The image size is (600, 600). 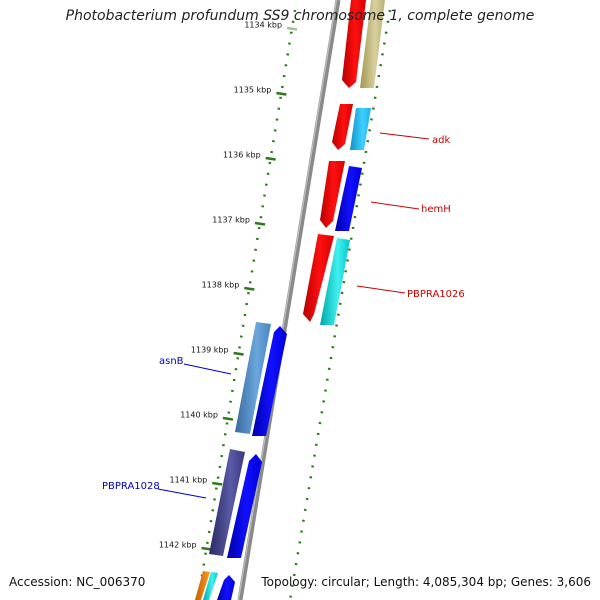 I want to click on gene-adk, so click(x=342, y=127).